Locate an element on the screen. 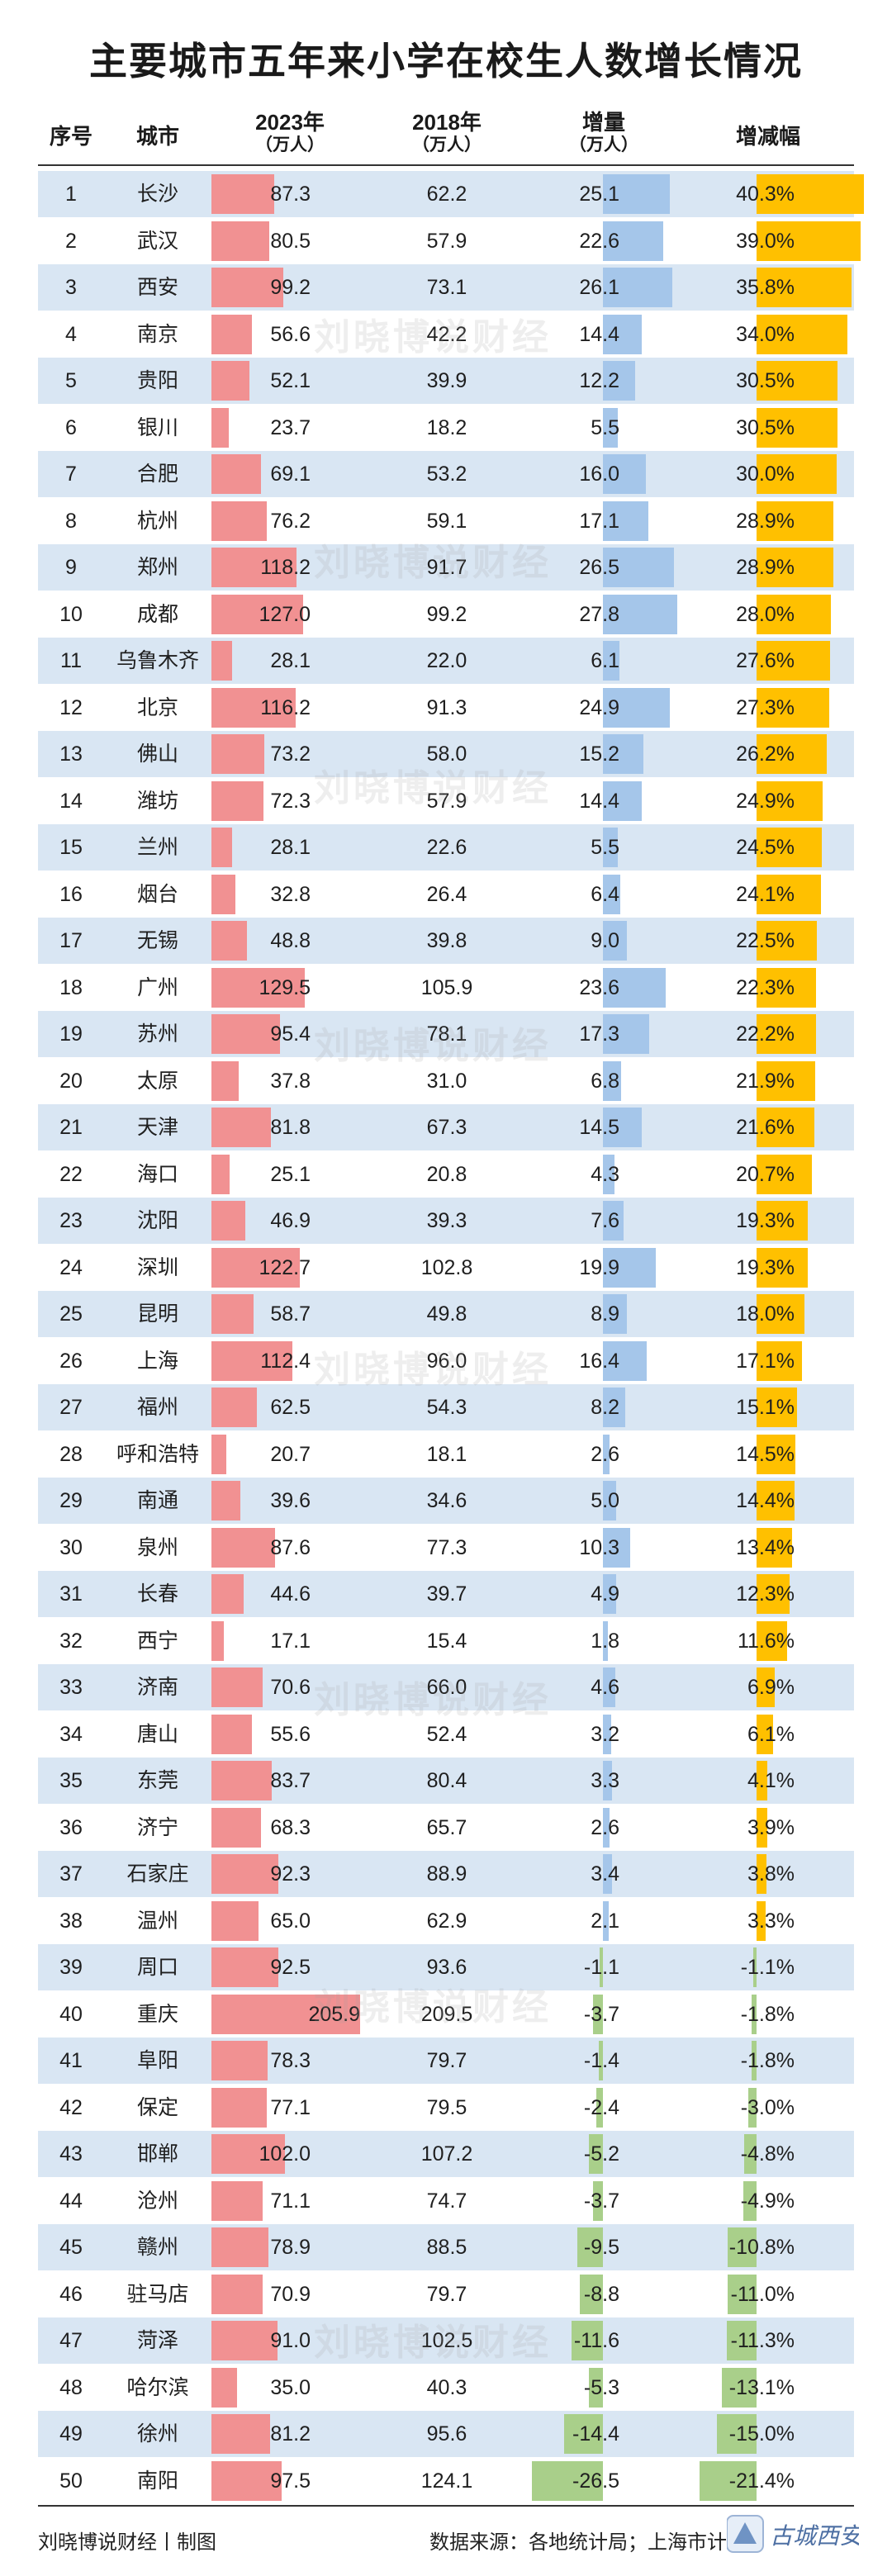 This screenshot has height=2576, width=892. cell-2018: 80.4 is located at coordinates (447, 1780).